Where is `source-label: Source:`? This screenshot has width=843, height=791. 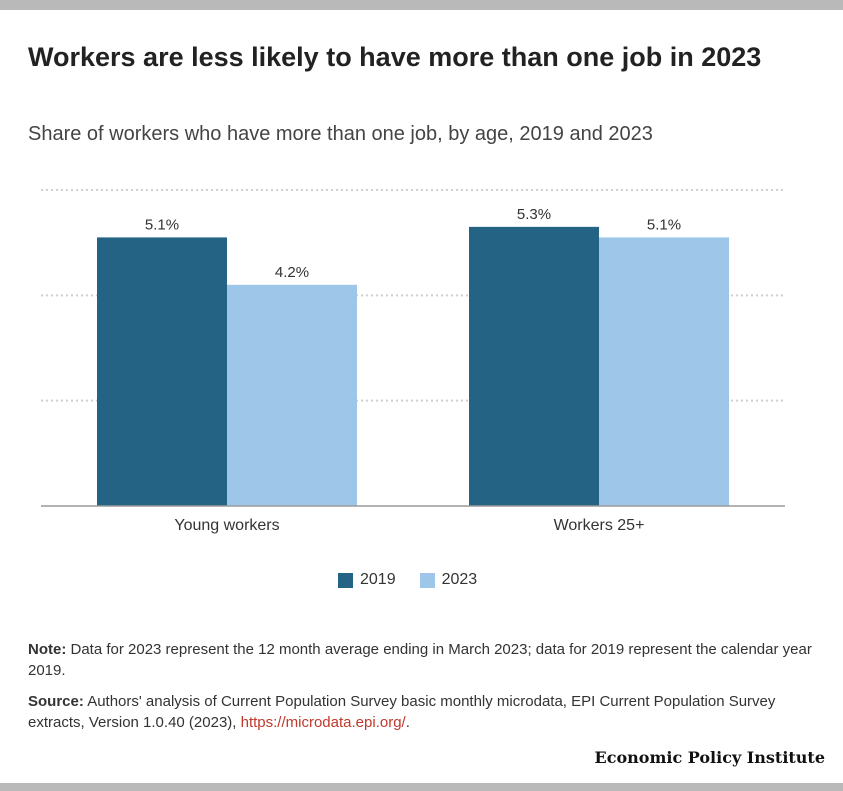 source-label: Source: is located at coordinates (56, 701).